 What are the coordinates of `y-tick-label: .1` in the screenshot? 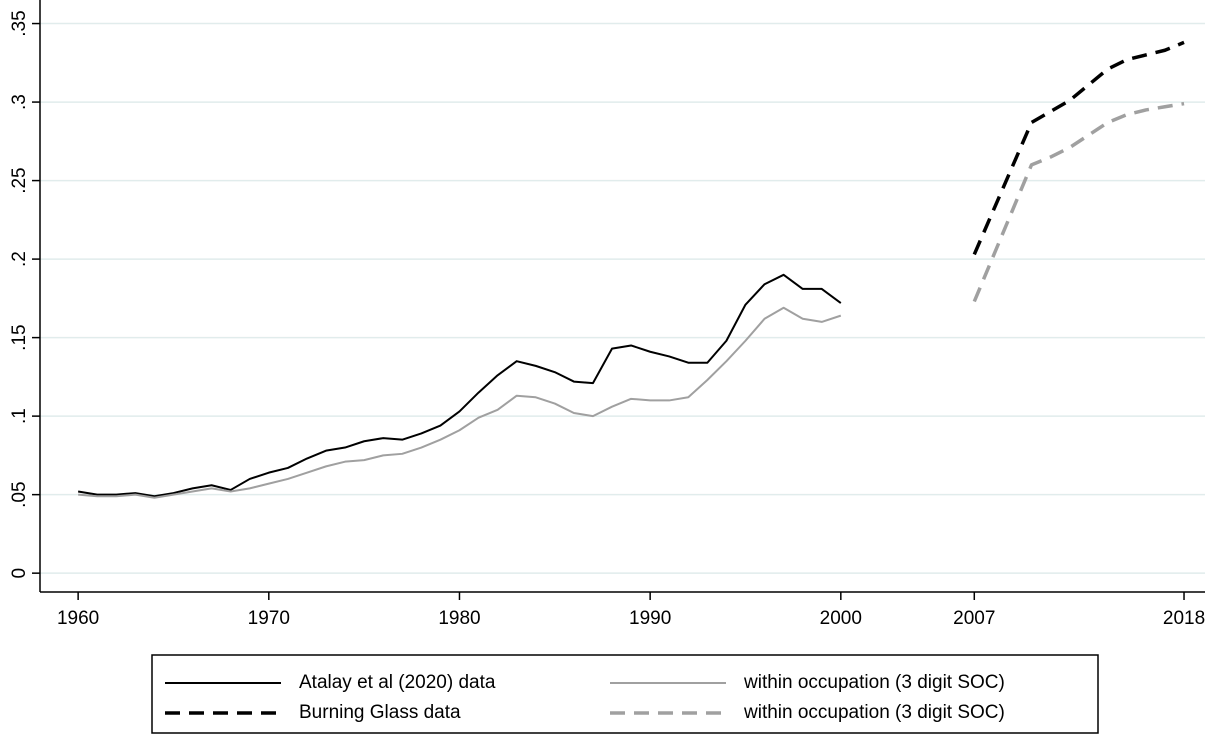 It's located at (19, 416).